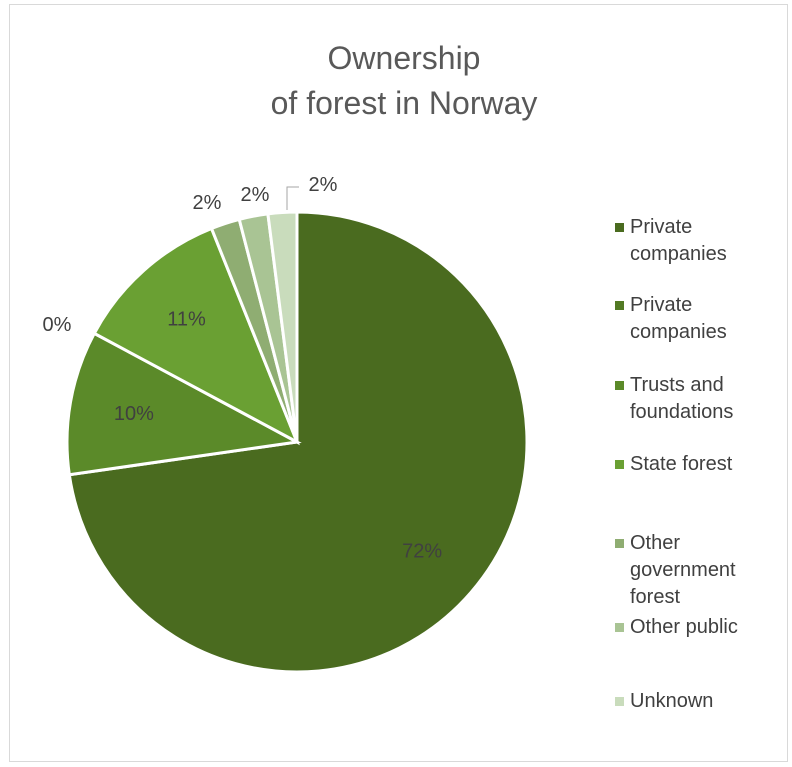 Image resolution: width=792 pixels, height=767 pixels. I want to click on legend-label: Other public, so click(684, 627).